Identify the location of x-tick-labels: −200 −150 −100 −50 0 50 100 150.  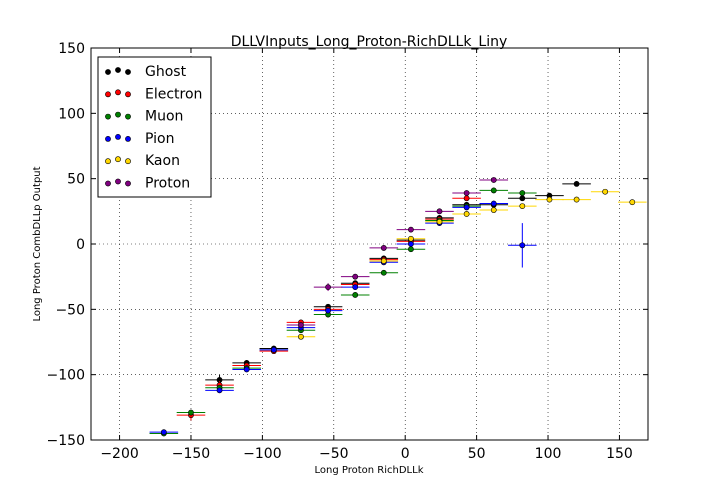
(366, 454).